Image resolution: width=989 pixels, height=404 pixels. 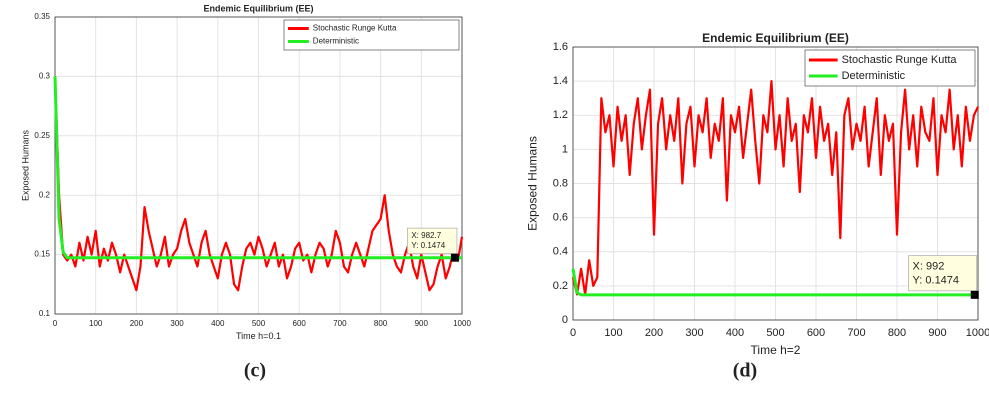 I want to click on y-tick-label: 1, so click(x=565, y=149).